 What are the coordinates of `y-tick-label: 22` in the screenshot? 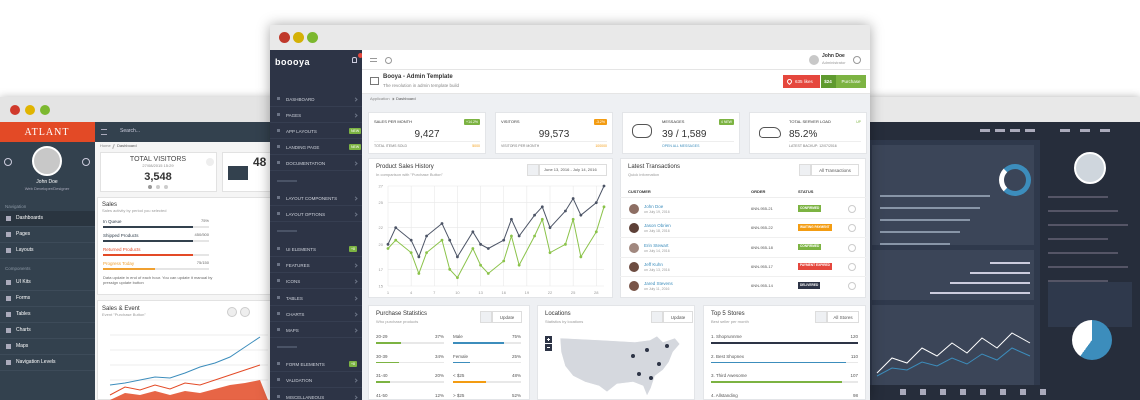 It's located at (381, 227).